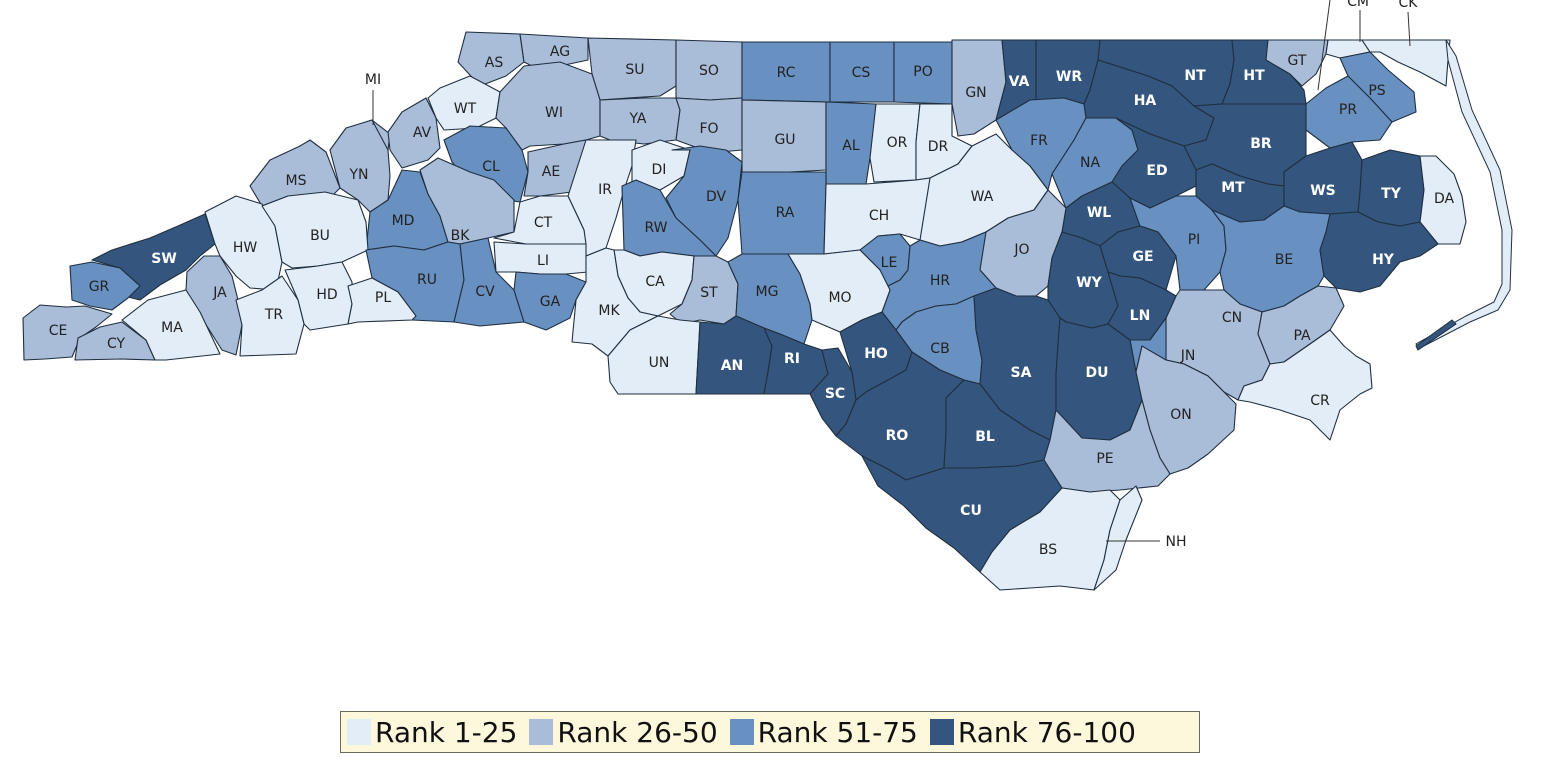  What do you see at coordinates (1118, 538) in the screenshot?
I see `county-nh` at bounding box center [1118, 538].